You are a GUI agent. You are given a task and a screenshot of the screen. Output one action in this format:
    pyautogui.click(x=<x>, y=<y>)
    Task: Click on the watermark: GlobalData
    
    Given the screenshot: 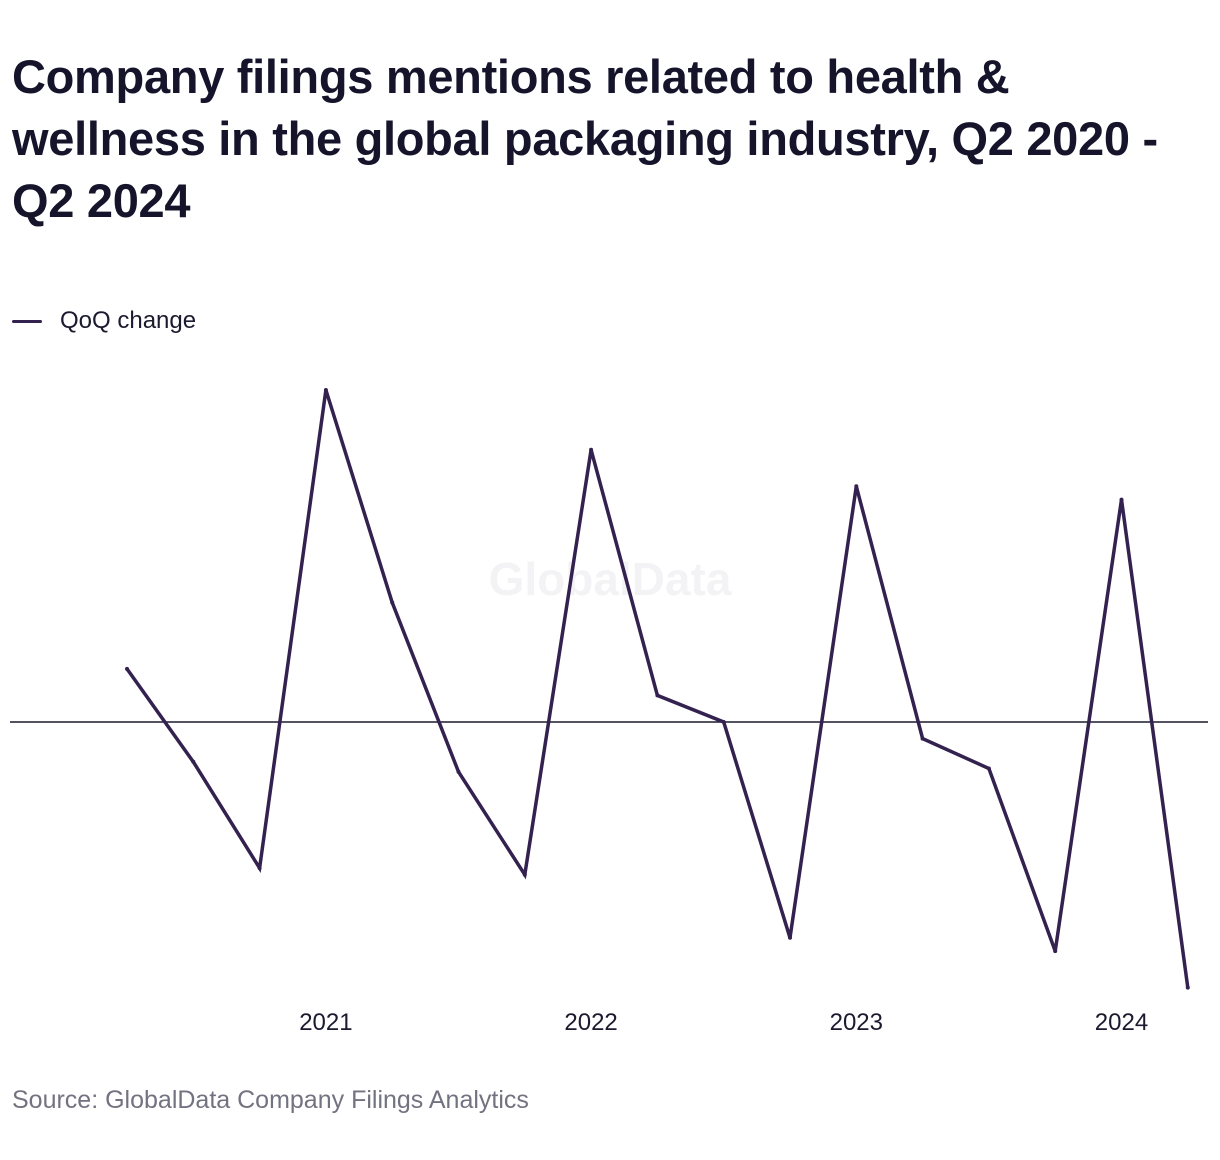 What is the action you would take?
    pyautogui.click(x=610, y=579)
    